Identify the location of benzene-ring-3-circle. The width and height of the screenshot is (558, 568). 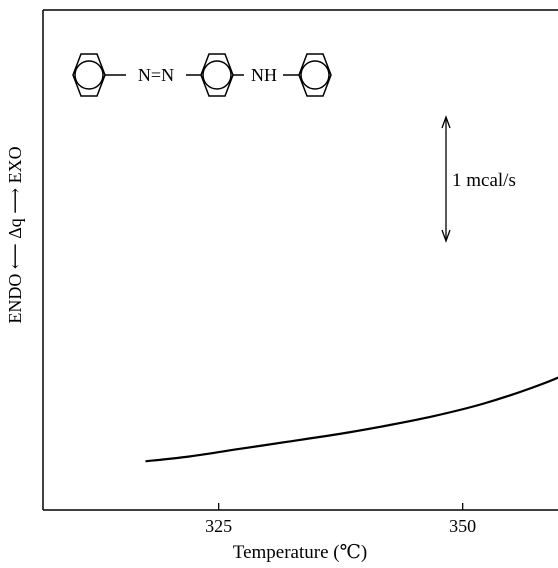
(315, 75).